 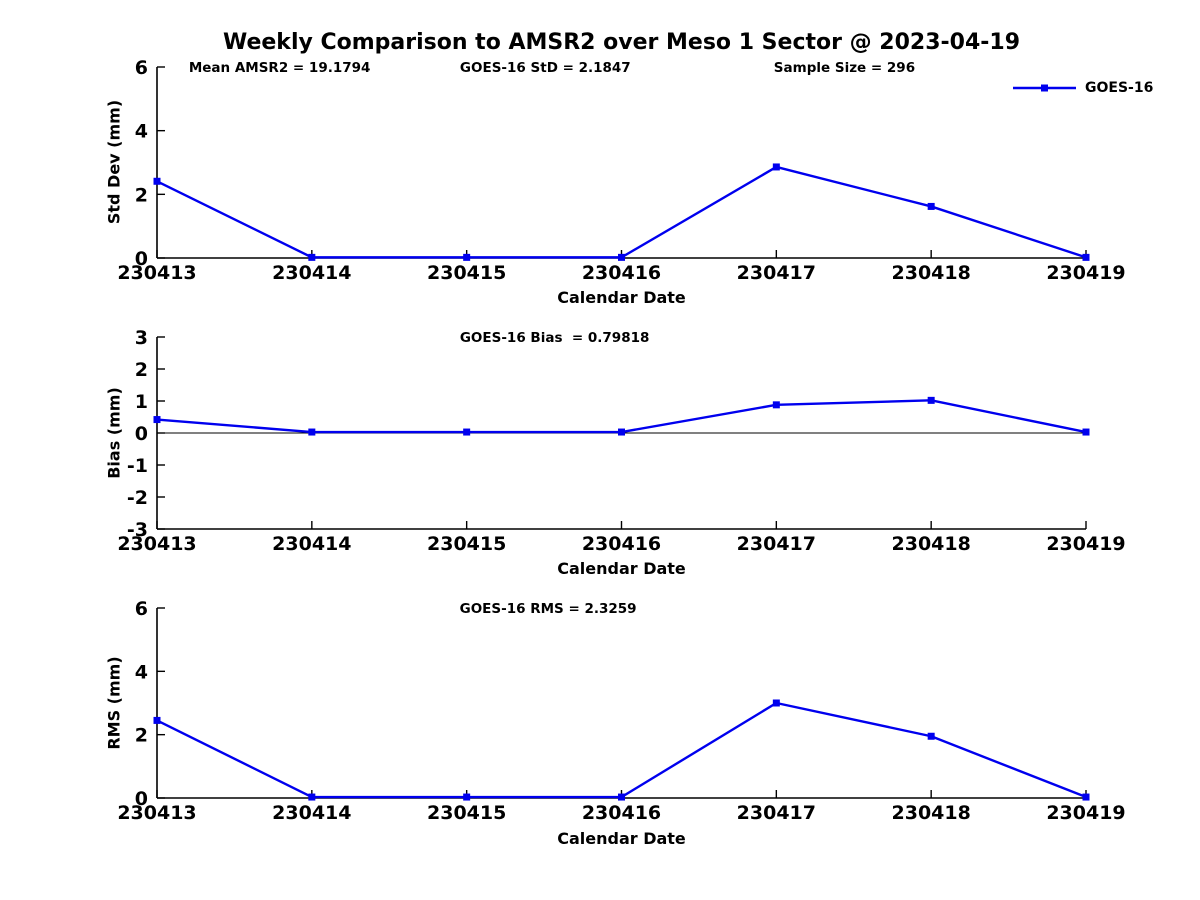 I want to click on x-axis-label-stddev: Calendar Date, so click(x=621, y=297).